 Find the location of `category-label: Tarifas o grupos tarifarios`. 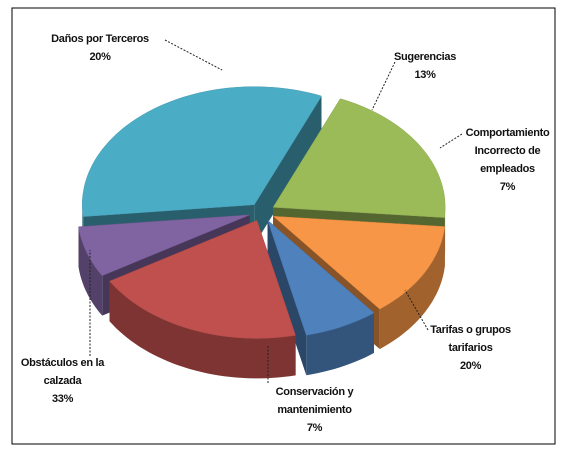

category-label: Tarifas o grupos tarifarios is located at coordinates (470, 339).